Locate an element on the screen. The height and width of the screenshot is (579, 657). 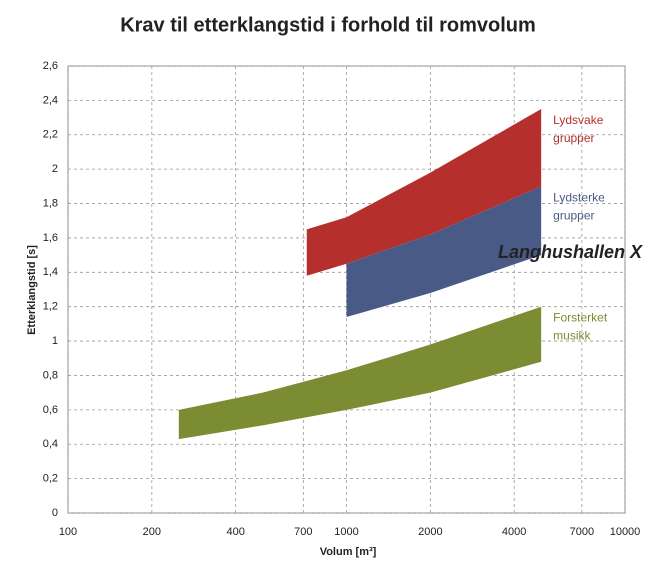
y-axis-label: Etterklangstid [s] is located at coordinates (32, 290).